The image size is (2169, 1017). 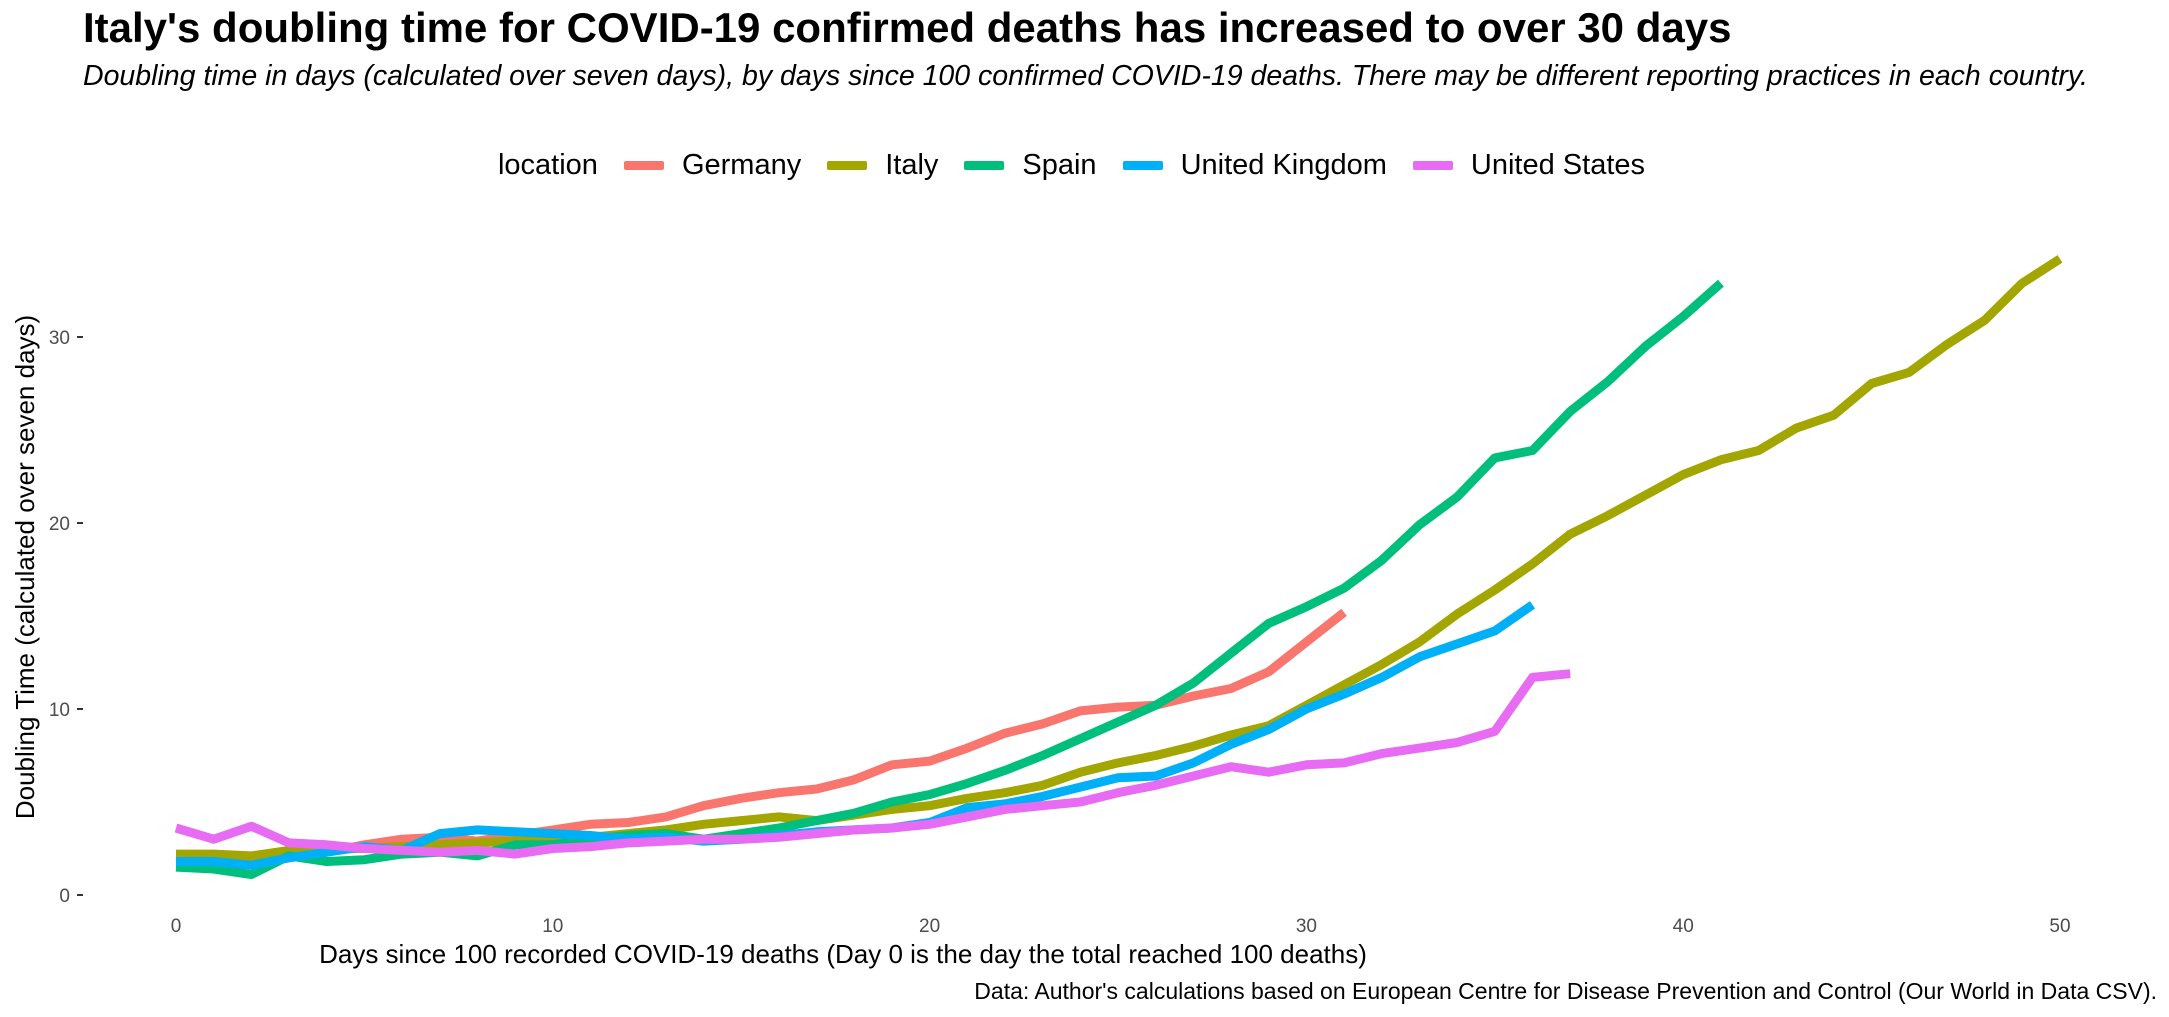 I want to click on legend-key-spain, so click(x=984, y=165).